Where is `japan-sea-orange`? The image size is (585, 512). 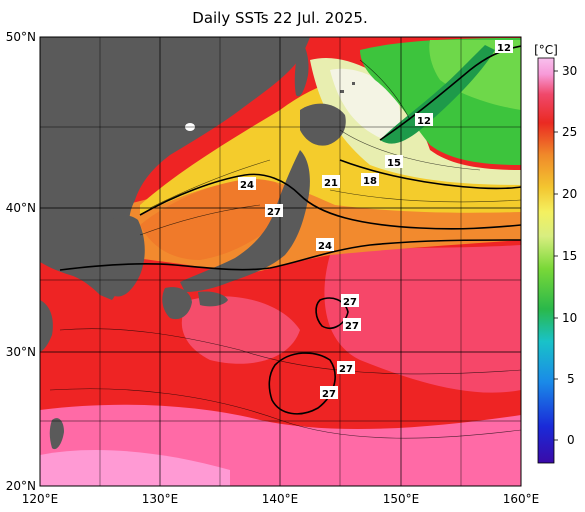
japan-sea-orange is located at coordinates (213, 217).